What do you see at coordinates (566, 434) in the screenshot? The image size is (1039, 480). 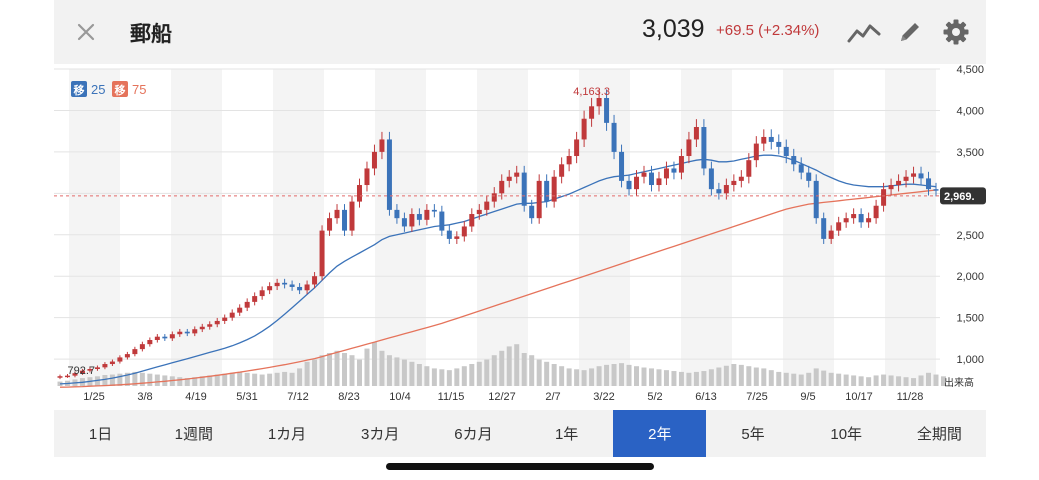 I see `tab-1y: 1年` at bounding box center [566, 434].